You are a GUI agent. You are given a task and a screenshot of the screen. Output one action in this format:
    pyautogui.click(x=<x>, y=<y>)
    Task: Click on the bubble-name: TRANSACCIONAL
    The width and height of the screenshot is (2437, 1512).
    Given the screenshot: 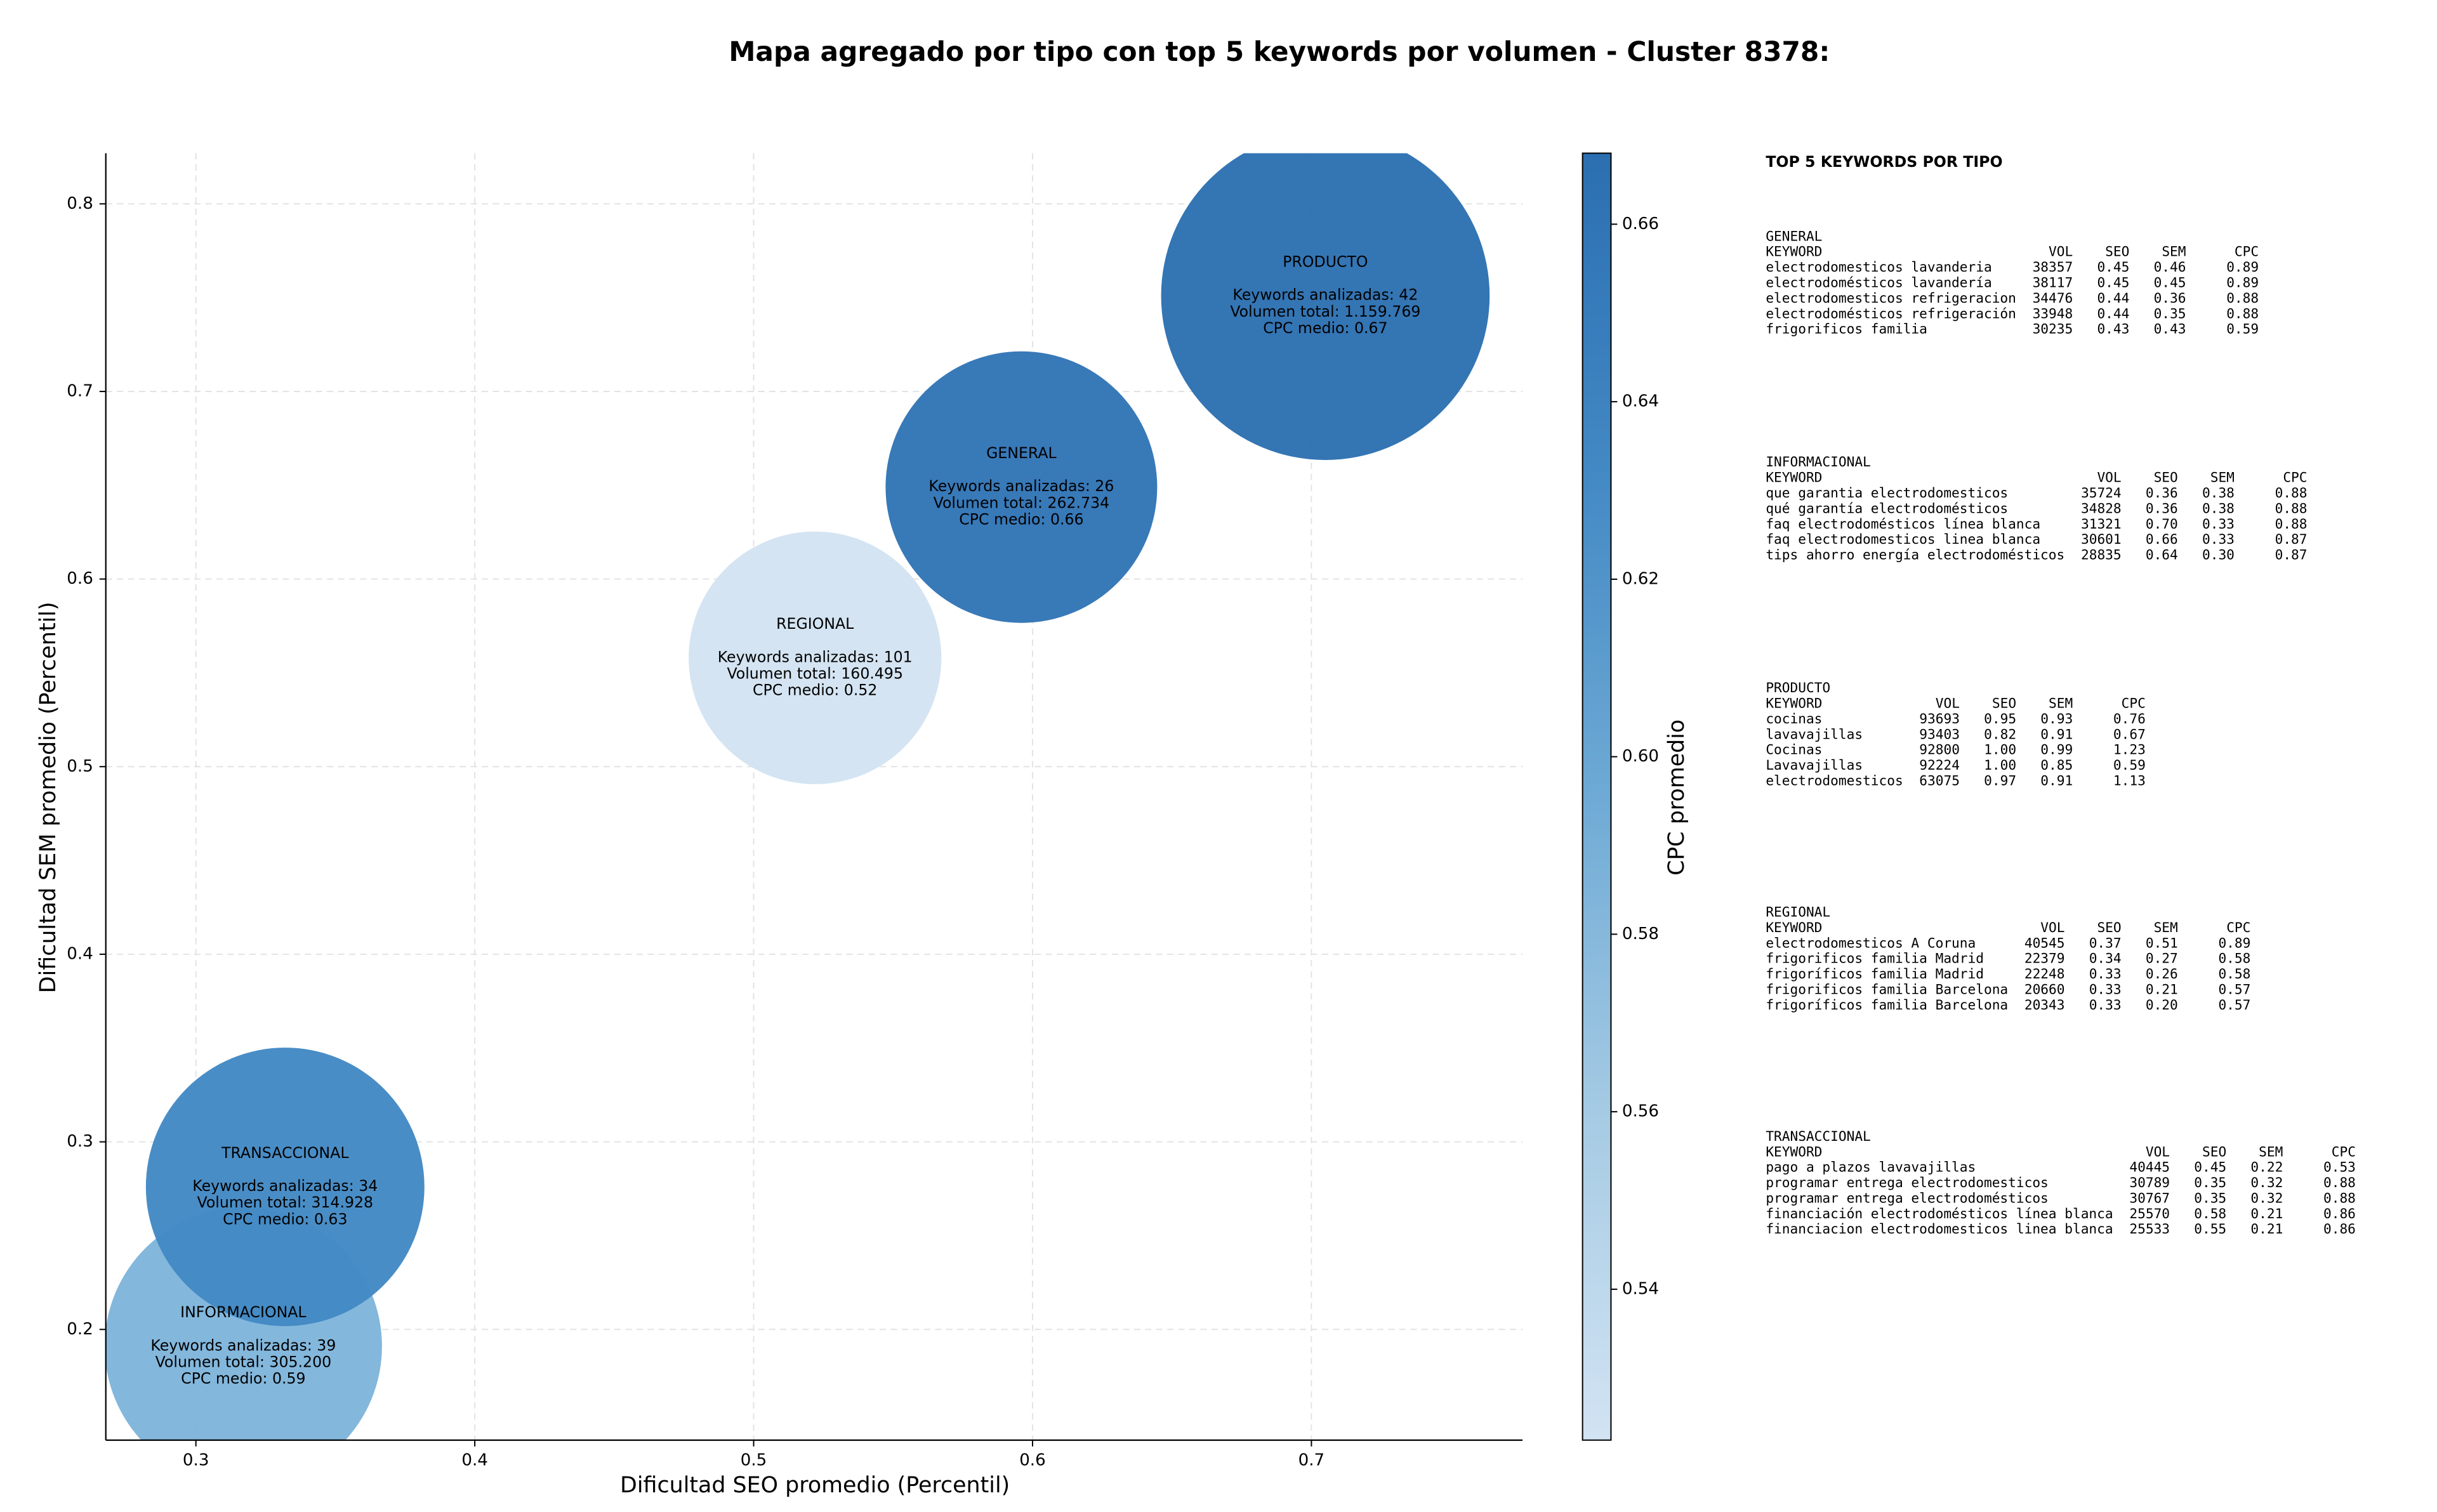 What is the action you would take?
    pyautogui.click(x=285, y=1153)
    